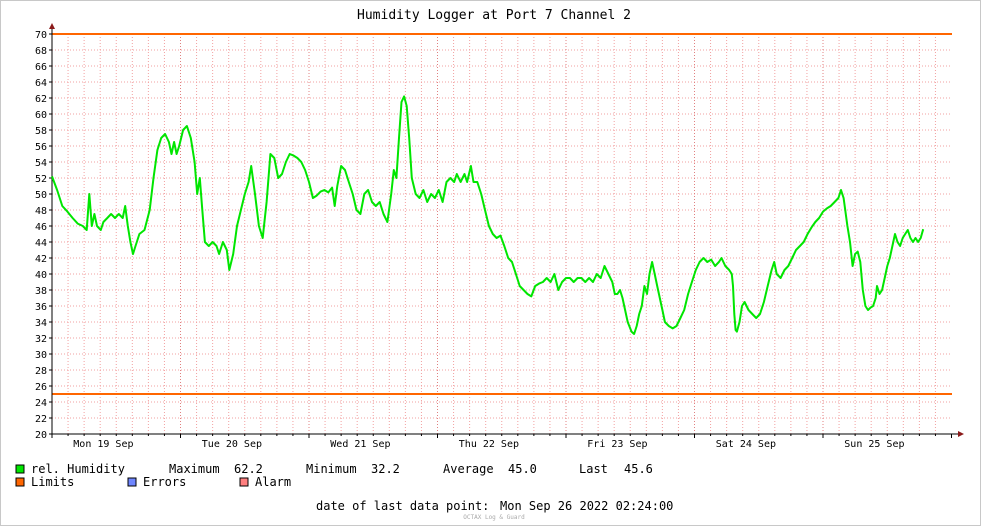 The image size is (981, 529). What do you see at coordinates (20, 469) in the screenshot?
I see `legend-swatch-humidity` at bounding box center [20, 469].